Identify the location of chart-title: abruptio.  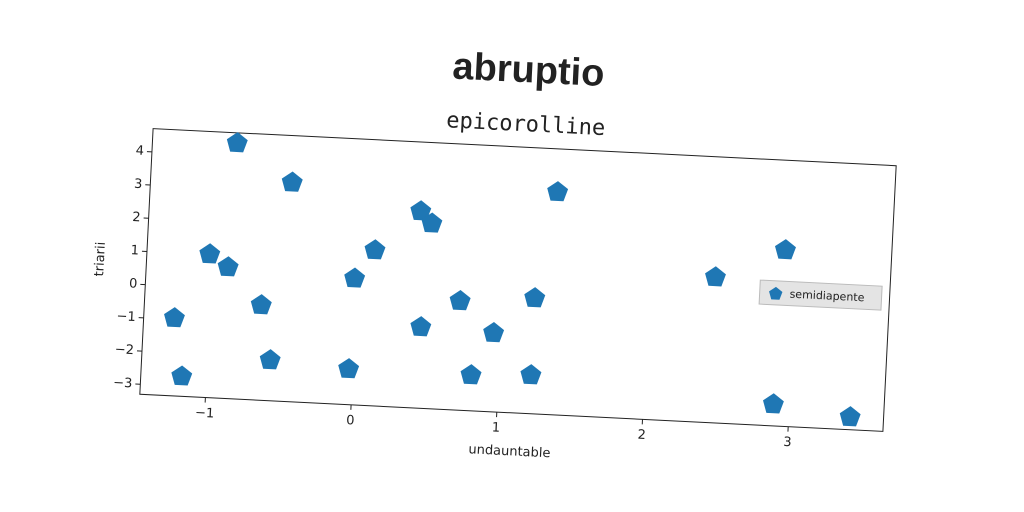
(529, 71).